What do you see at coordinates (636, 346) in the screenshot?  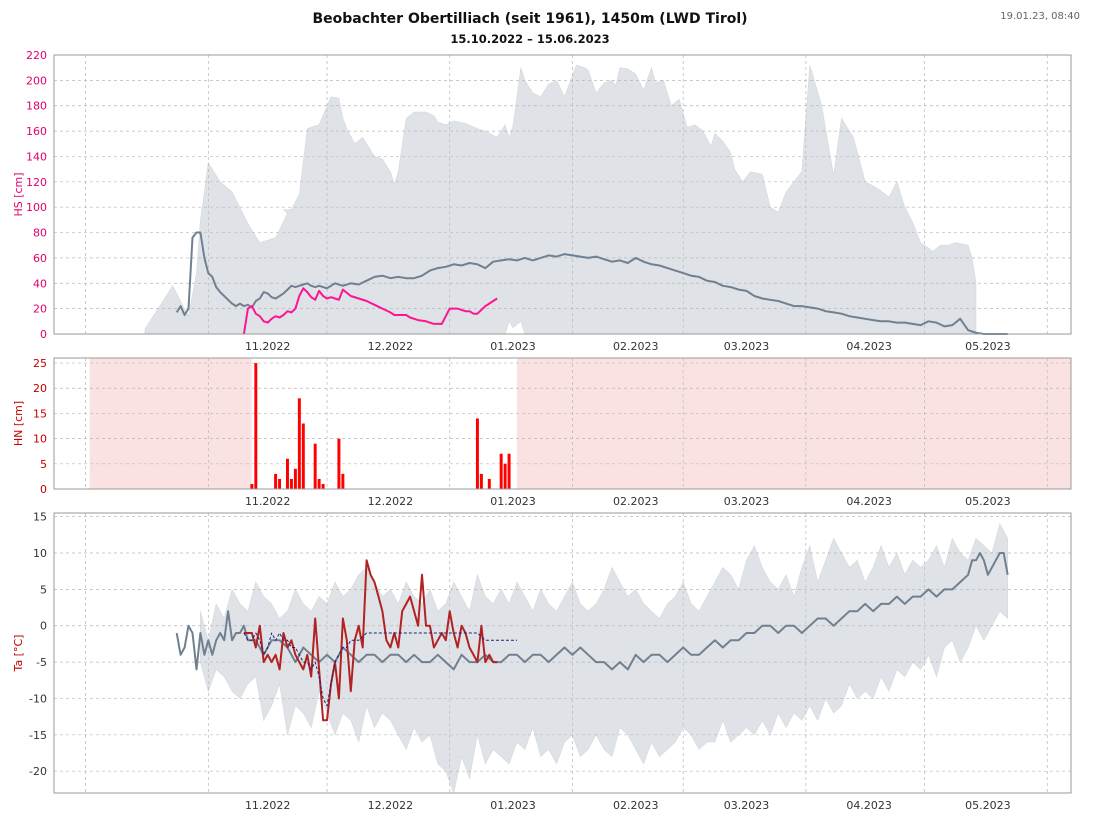 I see `hs-x-tick-label: 02.2023` at bounding box center [636, 346].